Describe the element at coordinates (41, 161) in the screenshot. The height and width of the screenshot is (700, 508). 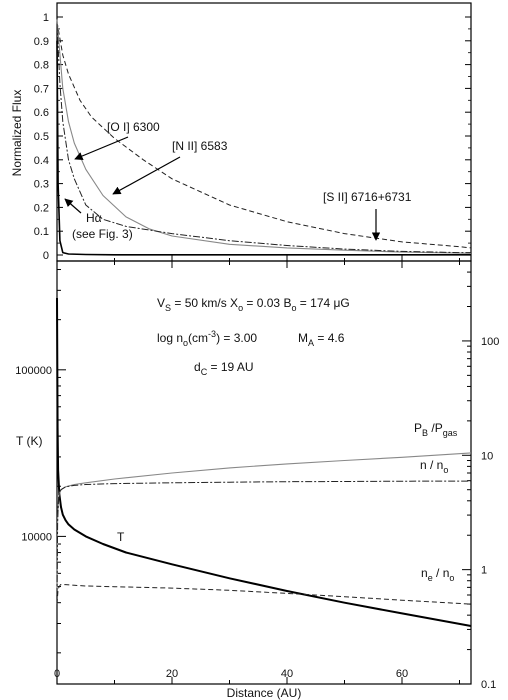
I see `top-y-tick-label: 0.4` at that location.